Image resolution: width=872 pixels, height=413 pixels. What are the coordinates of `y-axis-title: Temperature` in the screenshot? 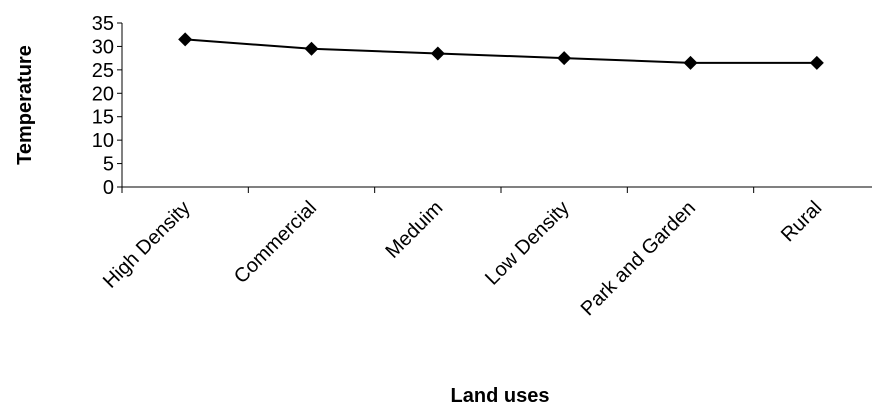 It's located at (25, 105).